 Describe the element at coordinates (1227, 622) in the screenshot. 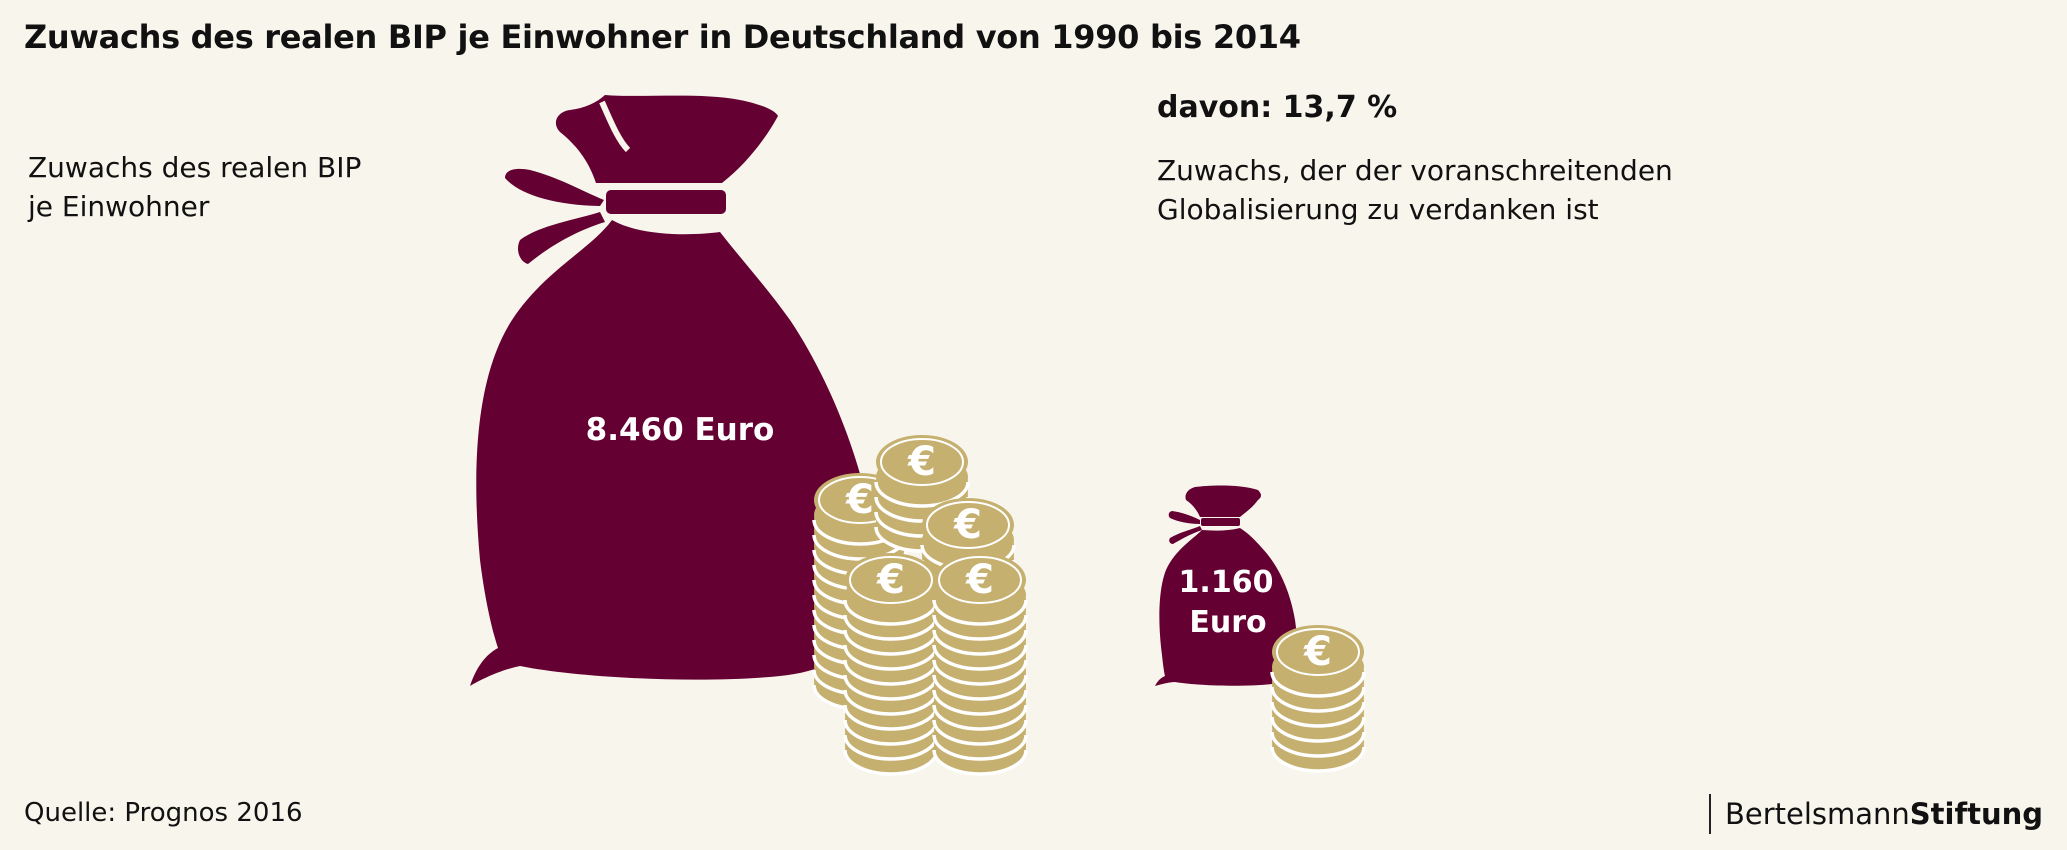

I see `small-bag-value-line-2: Euro` at that location.